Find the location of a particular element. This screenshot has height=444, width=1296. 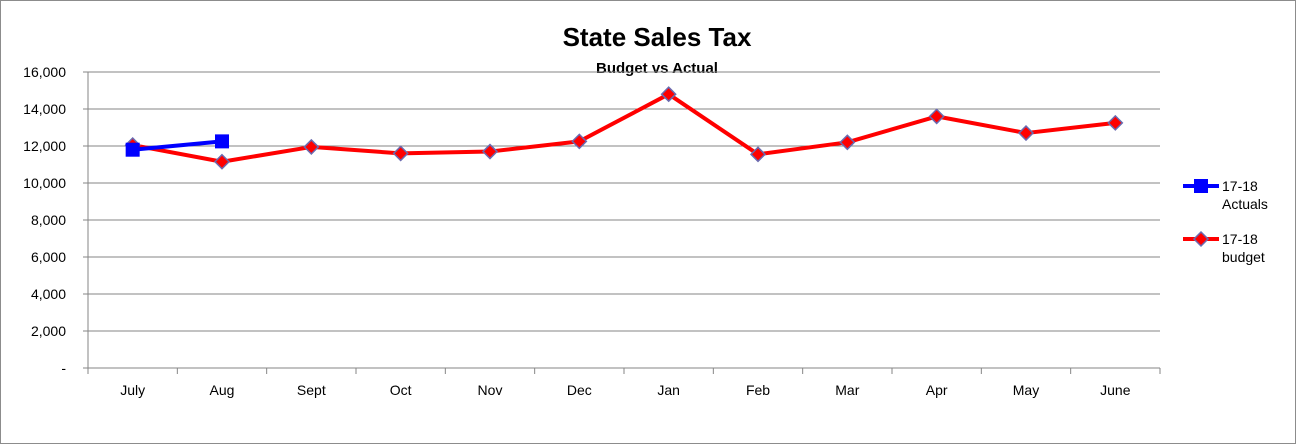

x-tick-label: Apr is located at coordinates (937, 390).